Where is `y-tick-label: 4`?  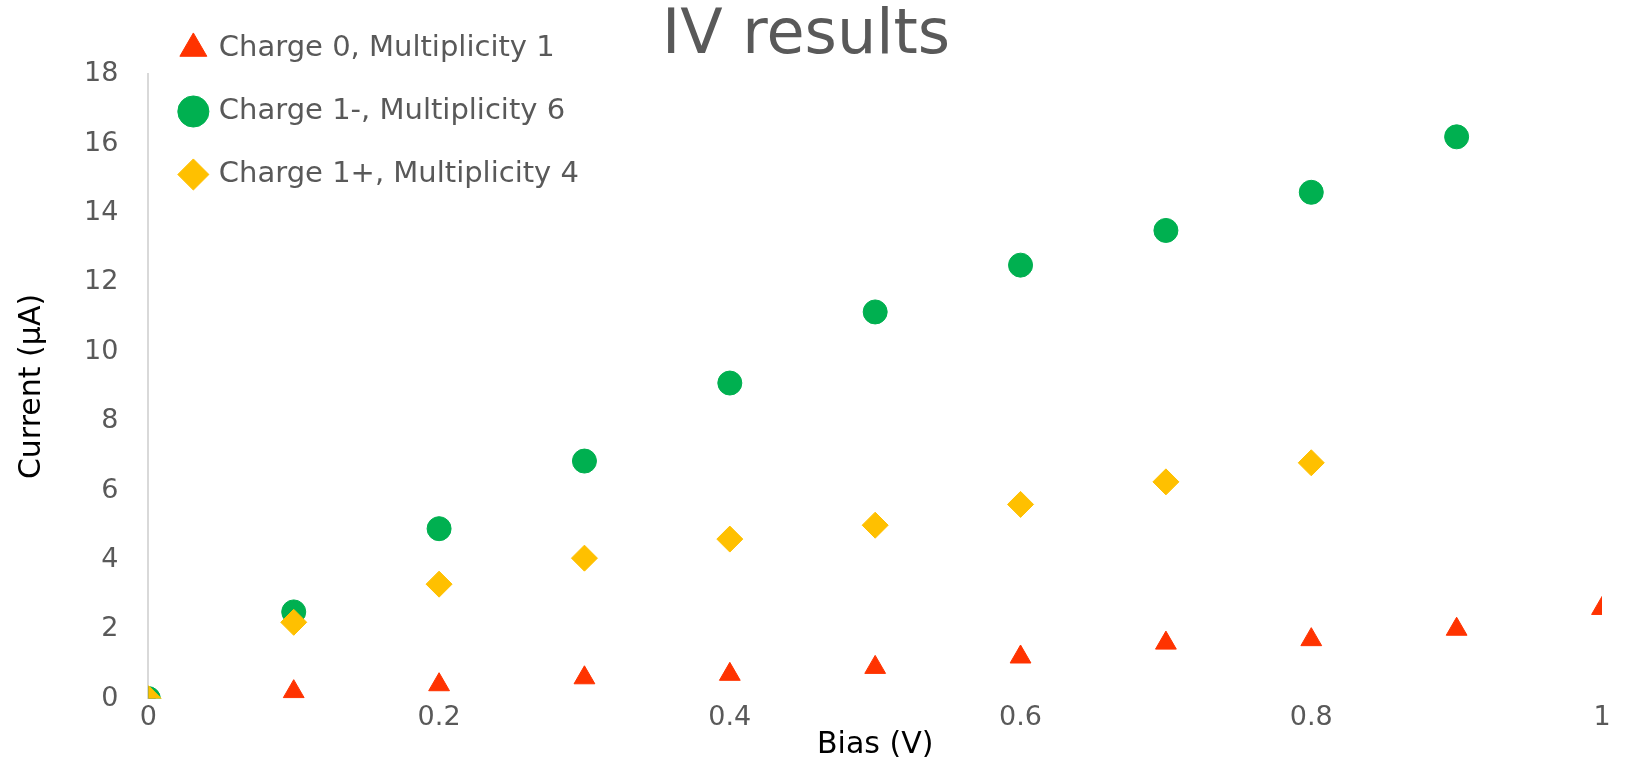 y-tick-label: 4 is located at coordinates (110, 557).